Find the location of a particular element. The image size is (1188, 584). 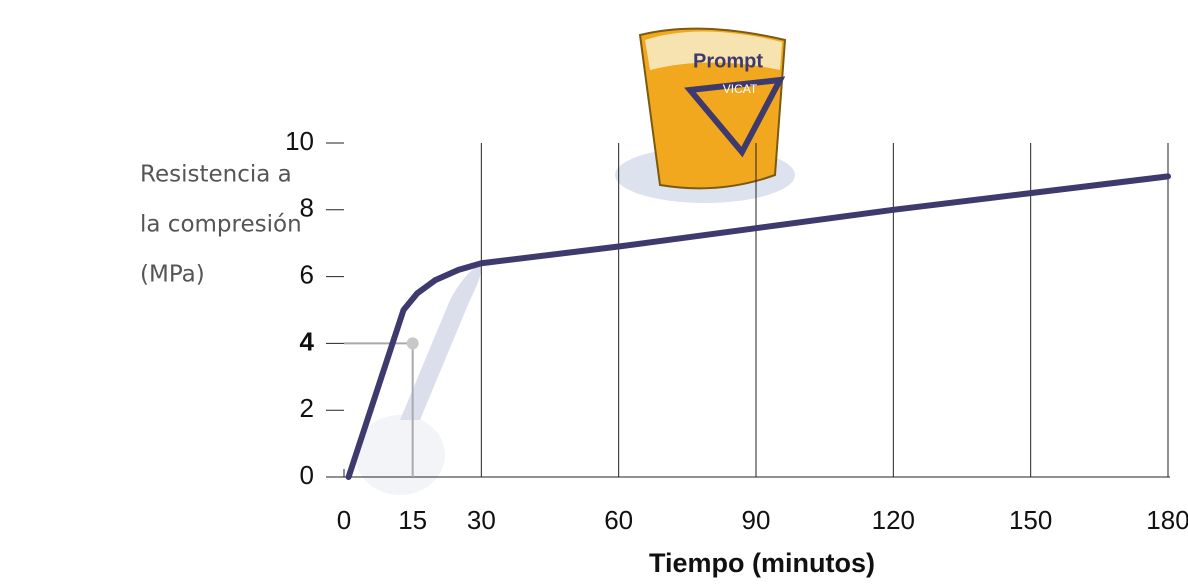

x-tick-label: 90 is located at coordinates (756, 520).